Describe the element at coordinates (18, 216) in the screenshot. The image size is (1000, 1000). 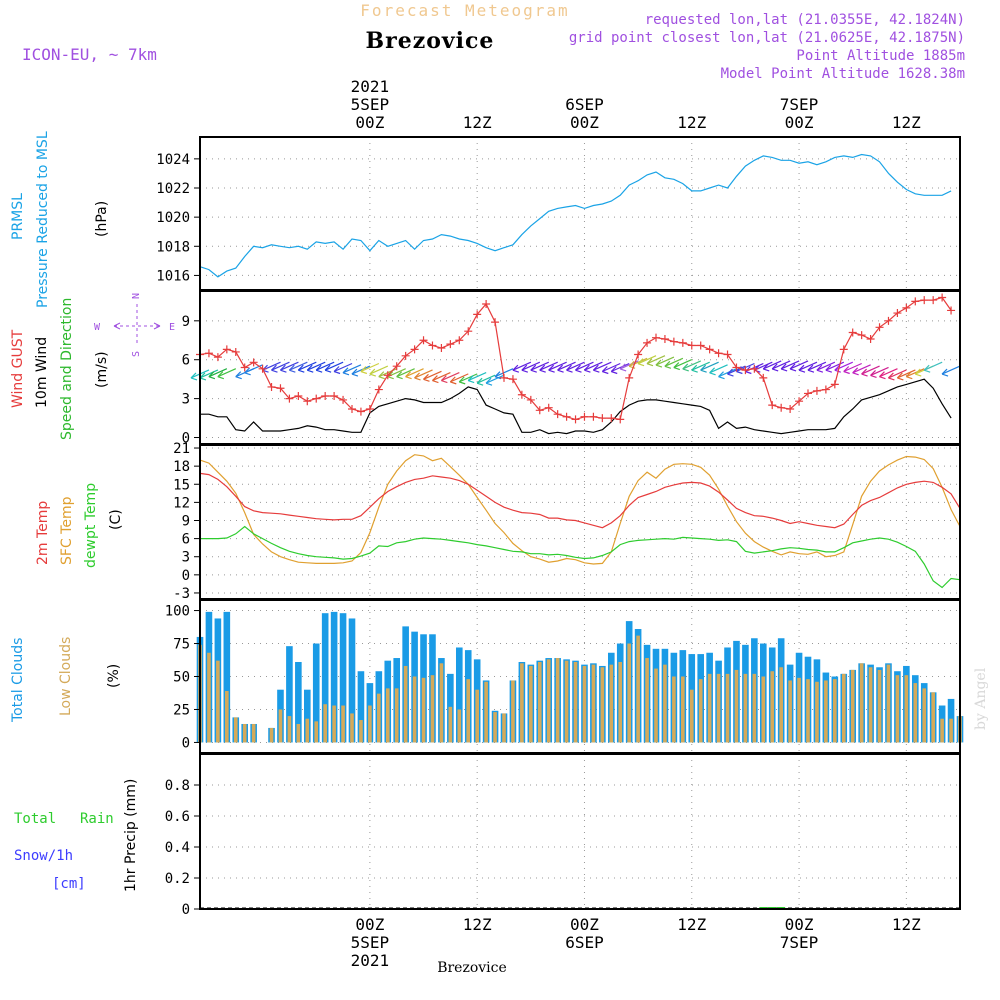
I see `prmsl-label: PRMSL` at that location.